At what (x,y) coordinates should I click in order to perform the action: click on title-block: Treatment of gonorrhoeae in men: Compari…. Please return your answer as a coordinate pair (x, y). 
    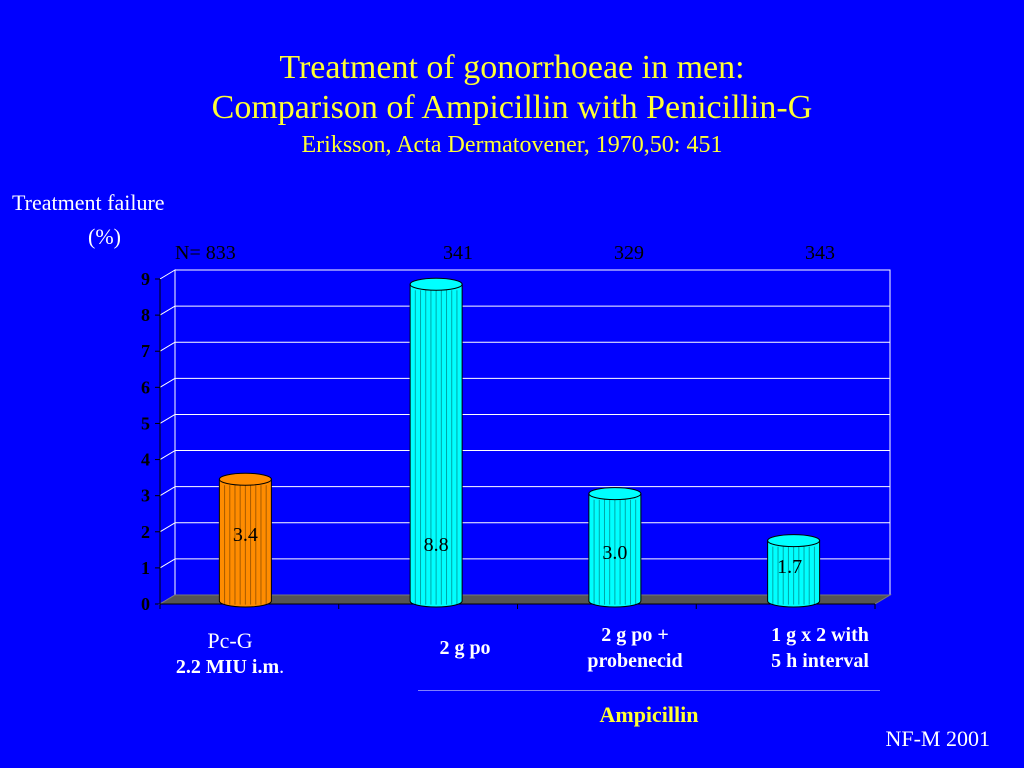
    Looking at the image, I should click on (512, 104).